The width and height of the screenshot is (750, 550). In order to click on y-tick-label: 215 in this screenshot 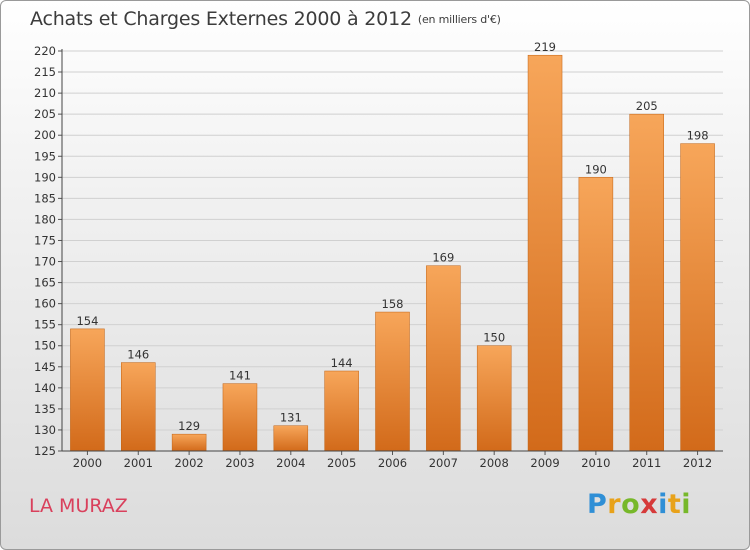, I will do `click(45, 72)`.